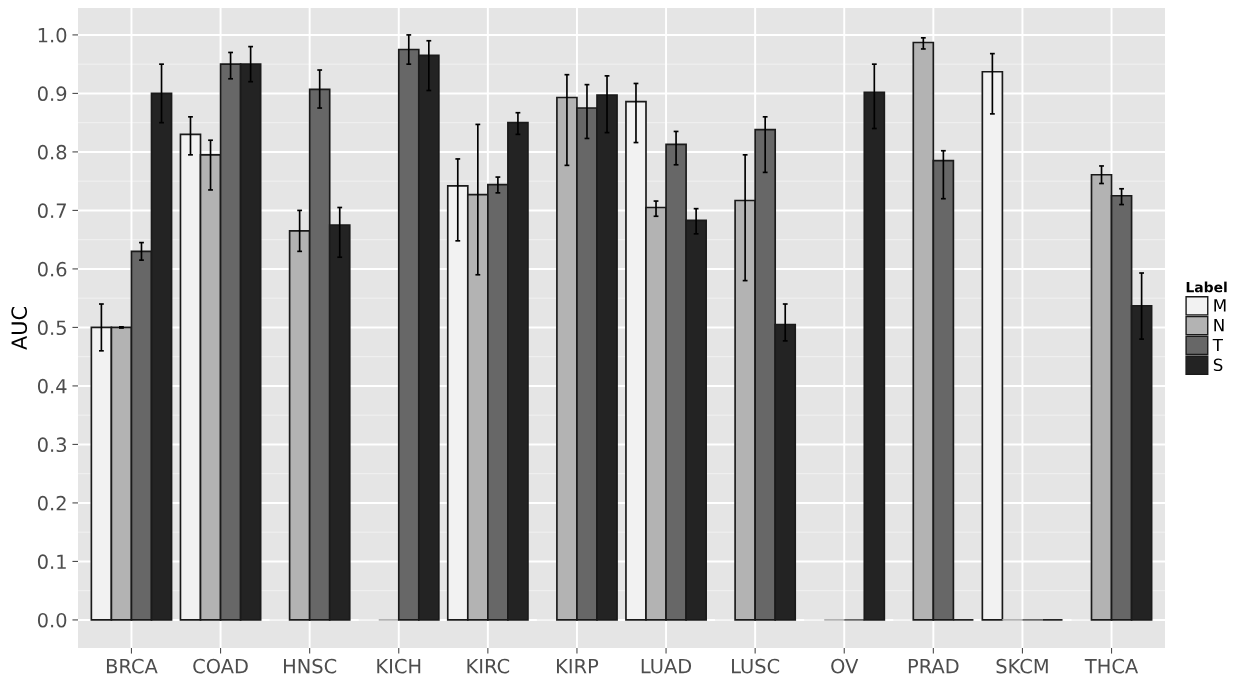  What do you see at coordinates (578, 666) in the screenshot?
I see `x-tick-label: KIRP` at bounding box center [578, 666].